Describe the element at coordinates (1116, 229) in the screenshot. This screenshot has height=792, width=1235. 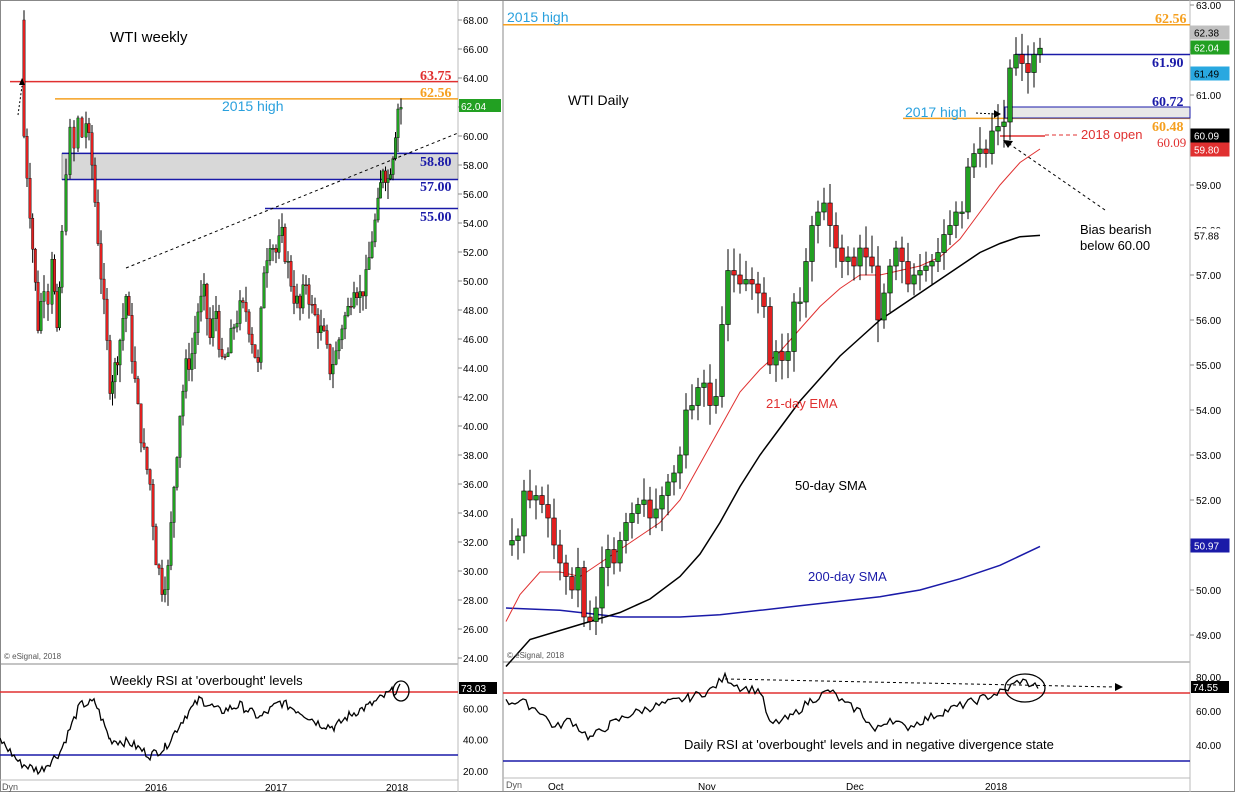
I see `daily-bias-line1: Bias bearish` at that location.